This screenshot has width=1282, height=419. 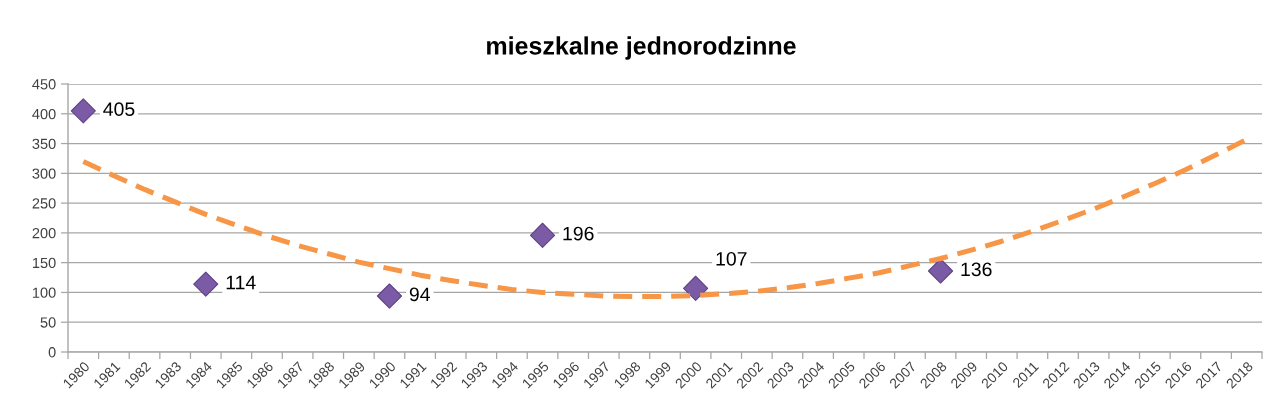 What do you see at coordinates (241, 282) in the screenshot?
I see `data-label: 114` at bounding box center [241, 282].